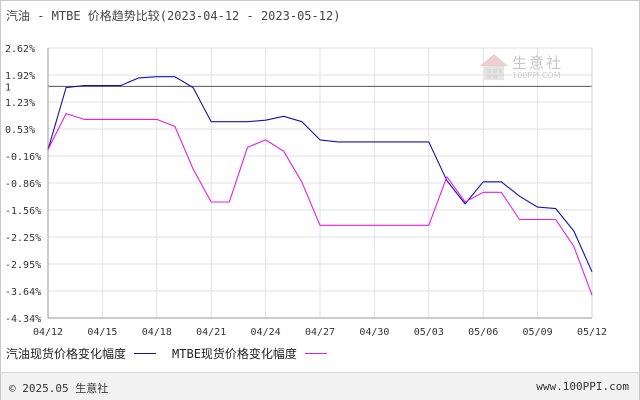 The width and height of the screenshot is (640, 400). What do you see at coordinates (582, 386) in the screenshot?
I see `website-link: www.100PPI.com` at bounding box center [582, 386].